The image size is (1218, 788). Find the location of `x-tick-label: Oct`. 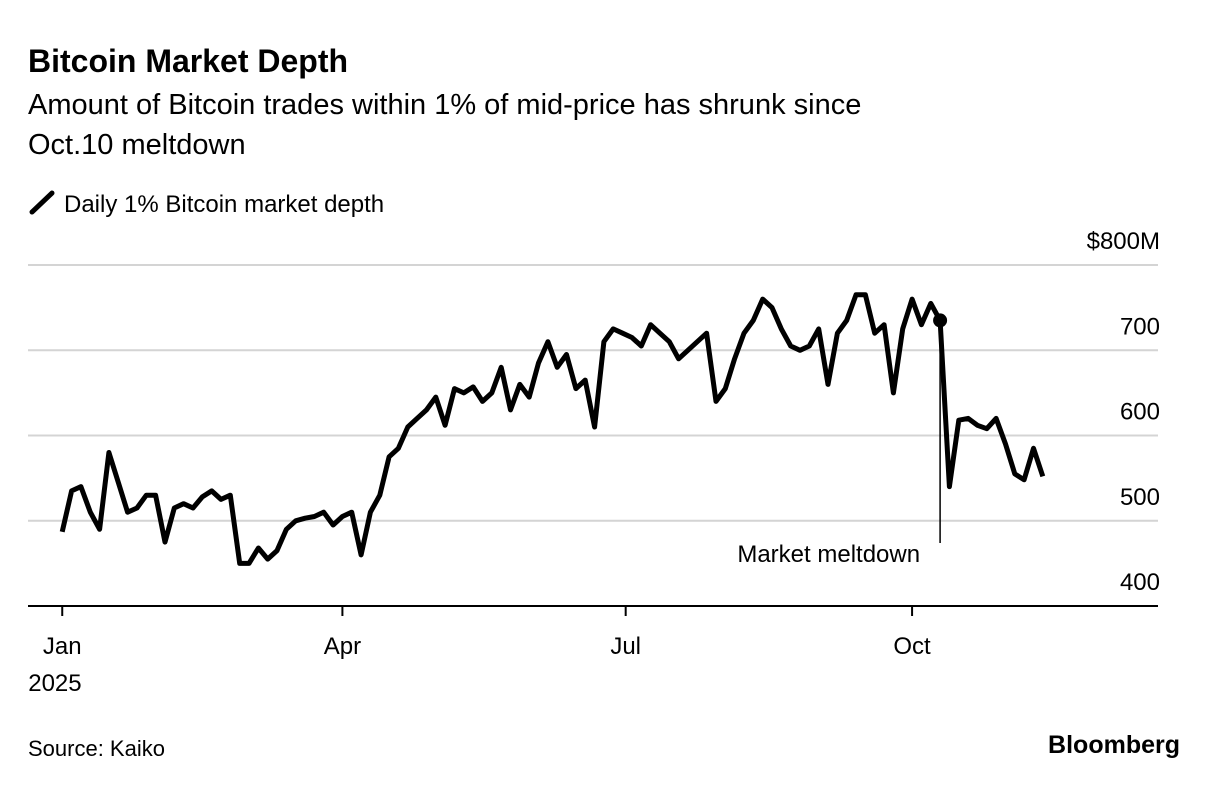

x-tick-label: Oct is located at coordinates (912, 646).